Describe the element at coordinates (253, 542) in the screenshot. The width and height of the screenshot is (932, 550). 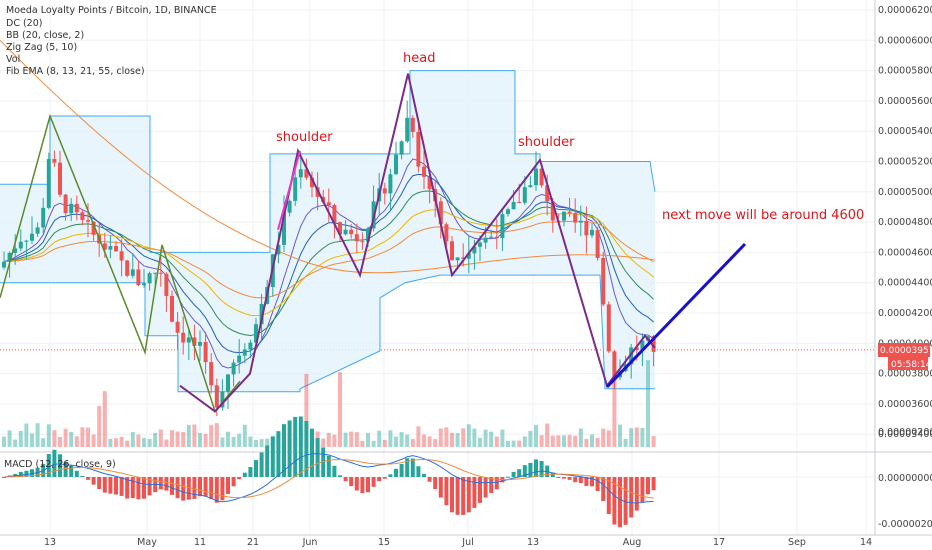
I see `time-tick: 21` at that location.